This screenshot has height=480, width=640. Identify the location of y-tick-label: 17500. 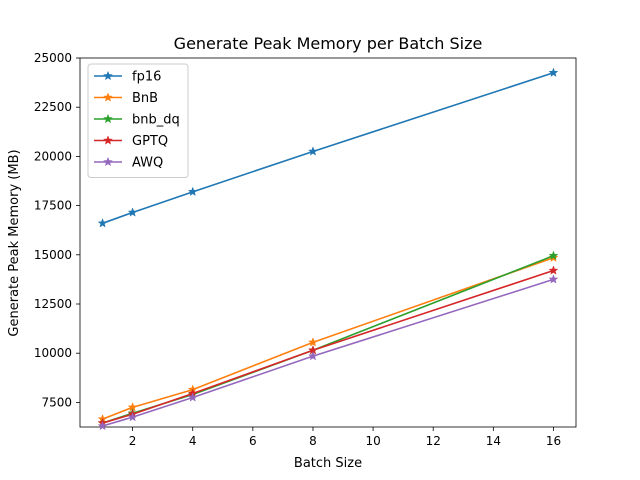
(53, 206).